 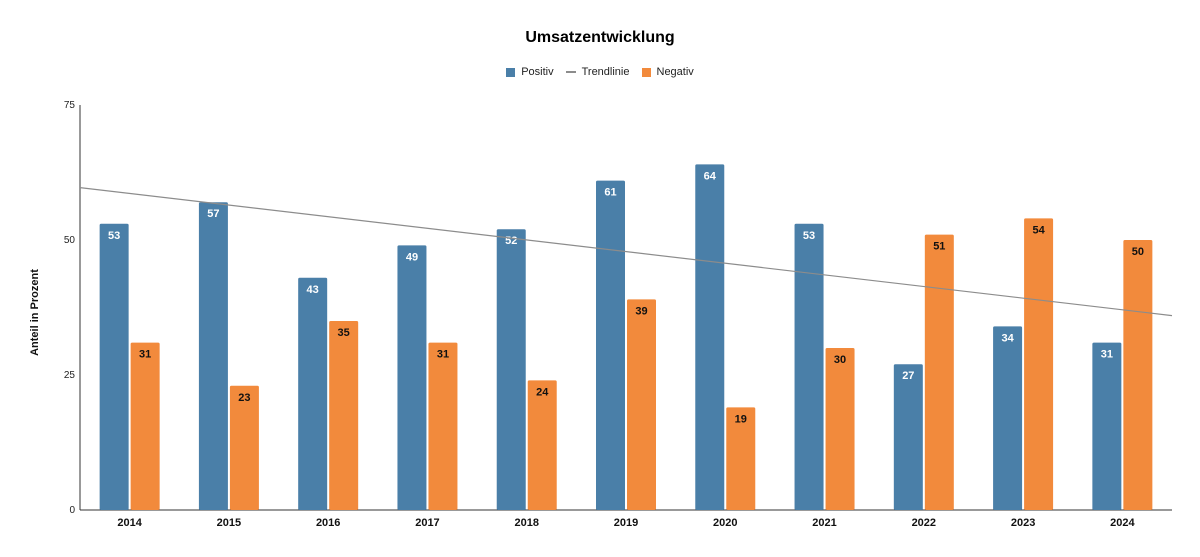 What do you see at coordinates (344, 415) in the screenshot?
I see `bar-negativ-2016` at bounding box center [344, 415].